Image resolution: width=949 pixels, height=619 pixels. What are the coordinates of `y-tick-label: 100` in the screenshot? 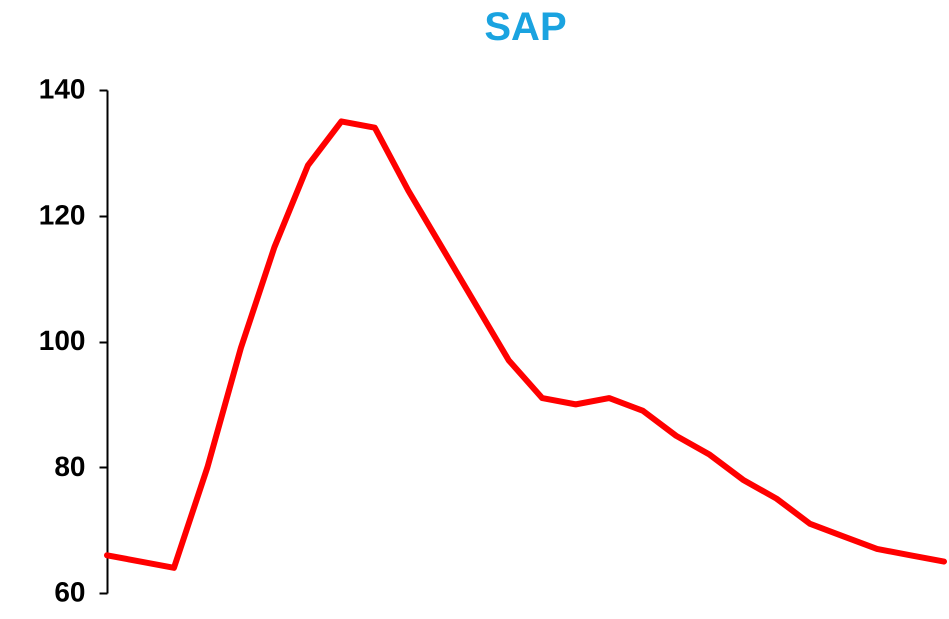 It's located at (62, 340).